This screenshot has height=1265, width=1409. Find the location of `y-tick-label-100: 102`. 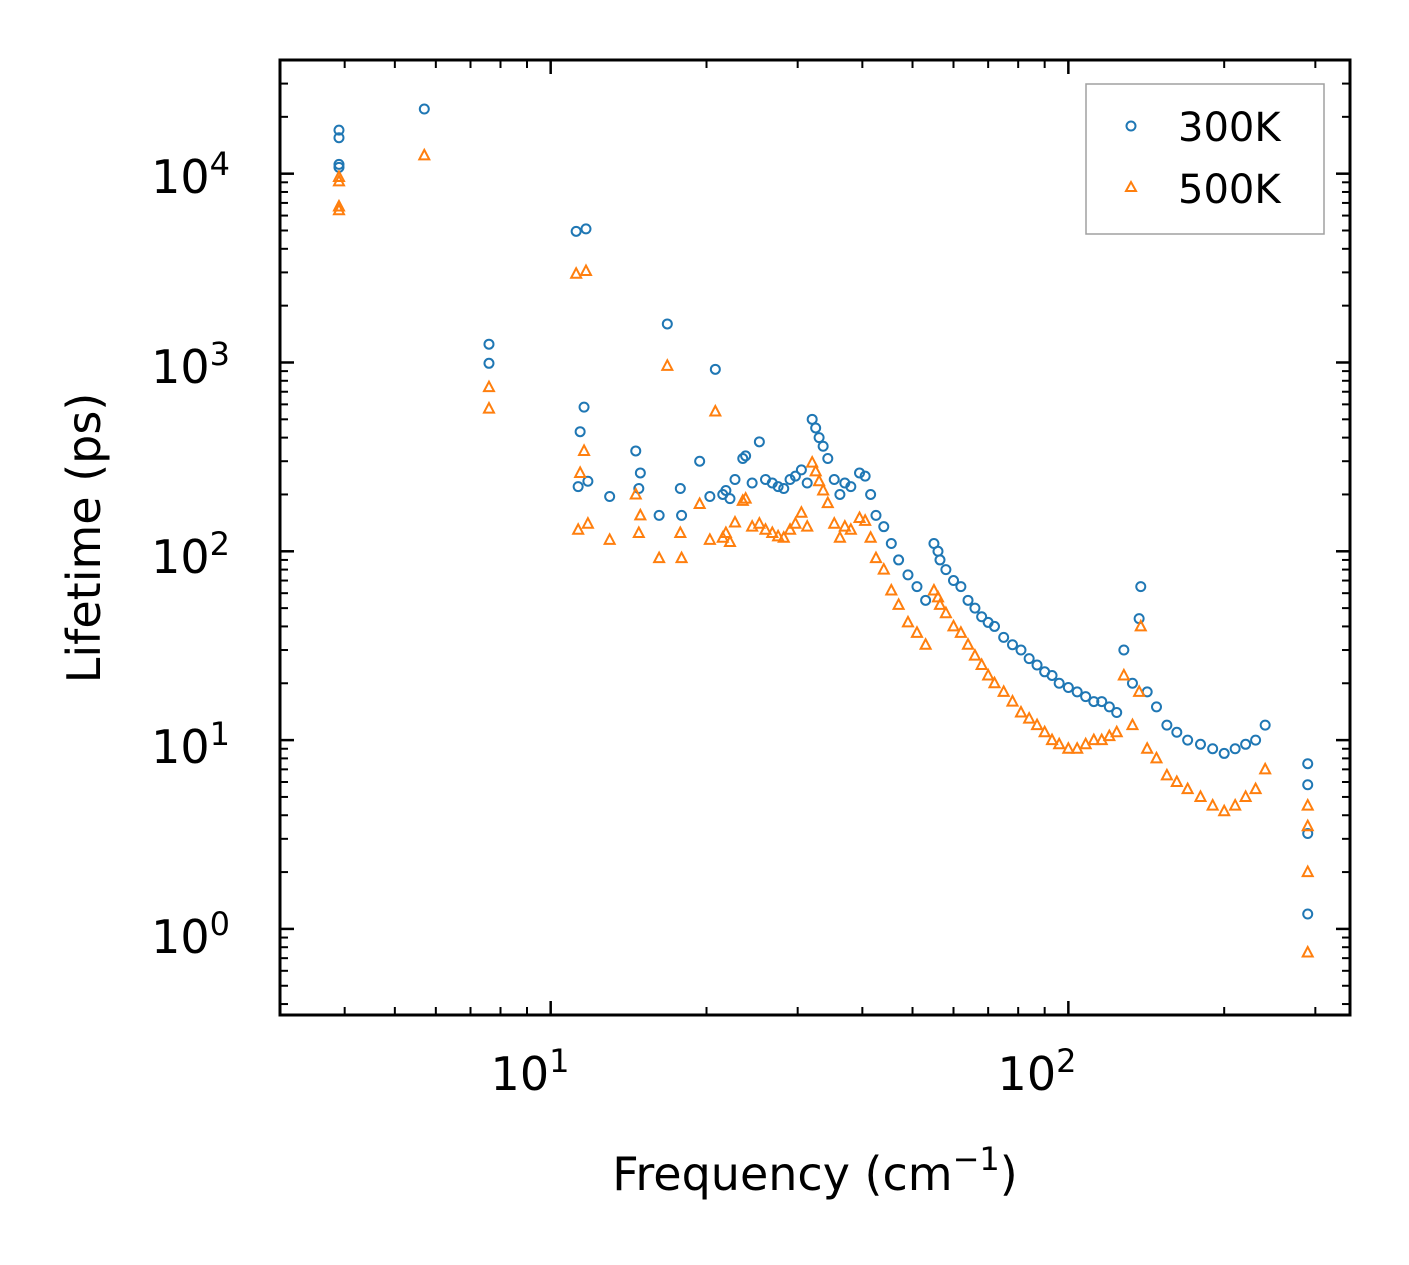

y-tick-label-100: 102 is located at coordinates (190, 554).